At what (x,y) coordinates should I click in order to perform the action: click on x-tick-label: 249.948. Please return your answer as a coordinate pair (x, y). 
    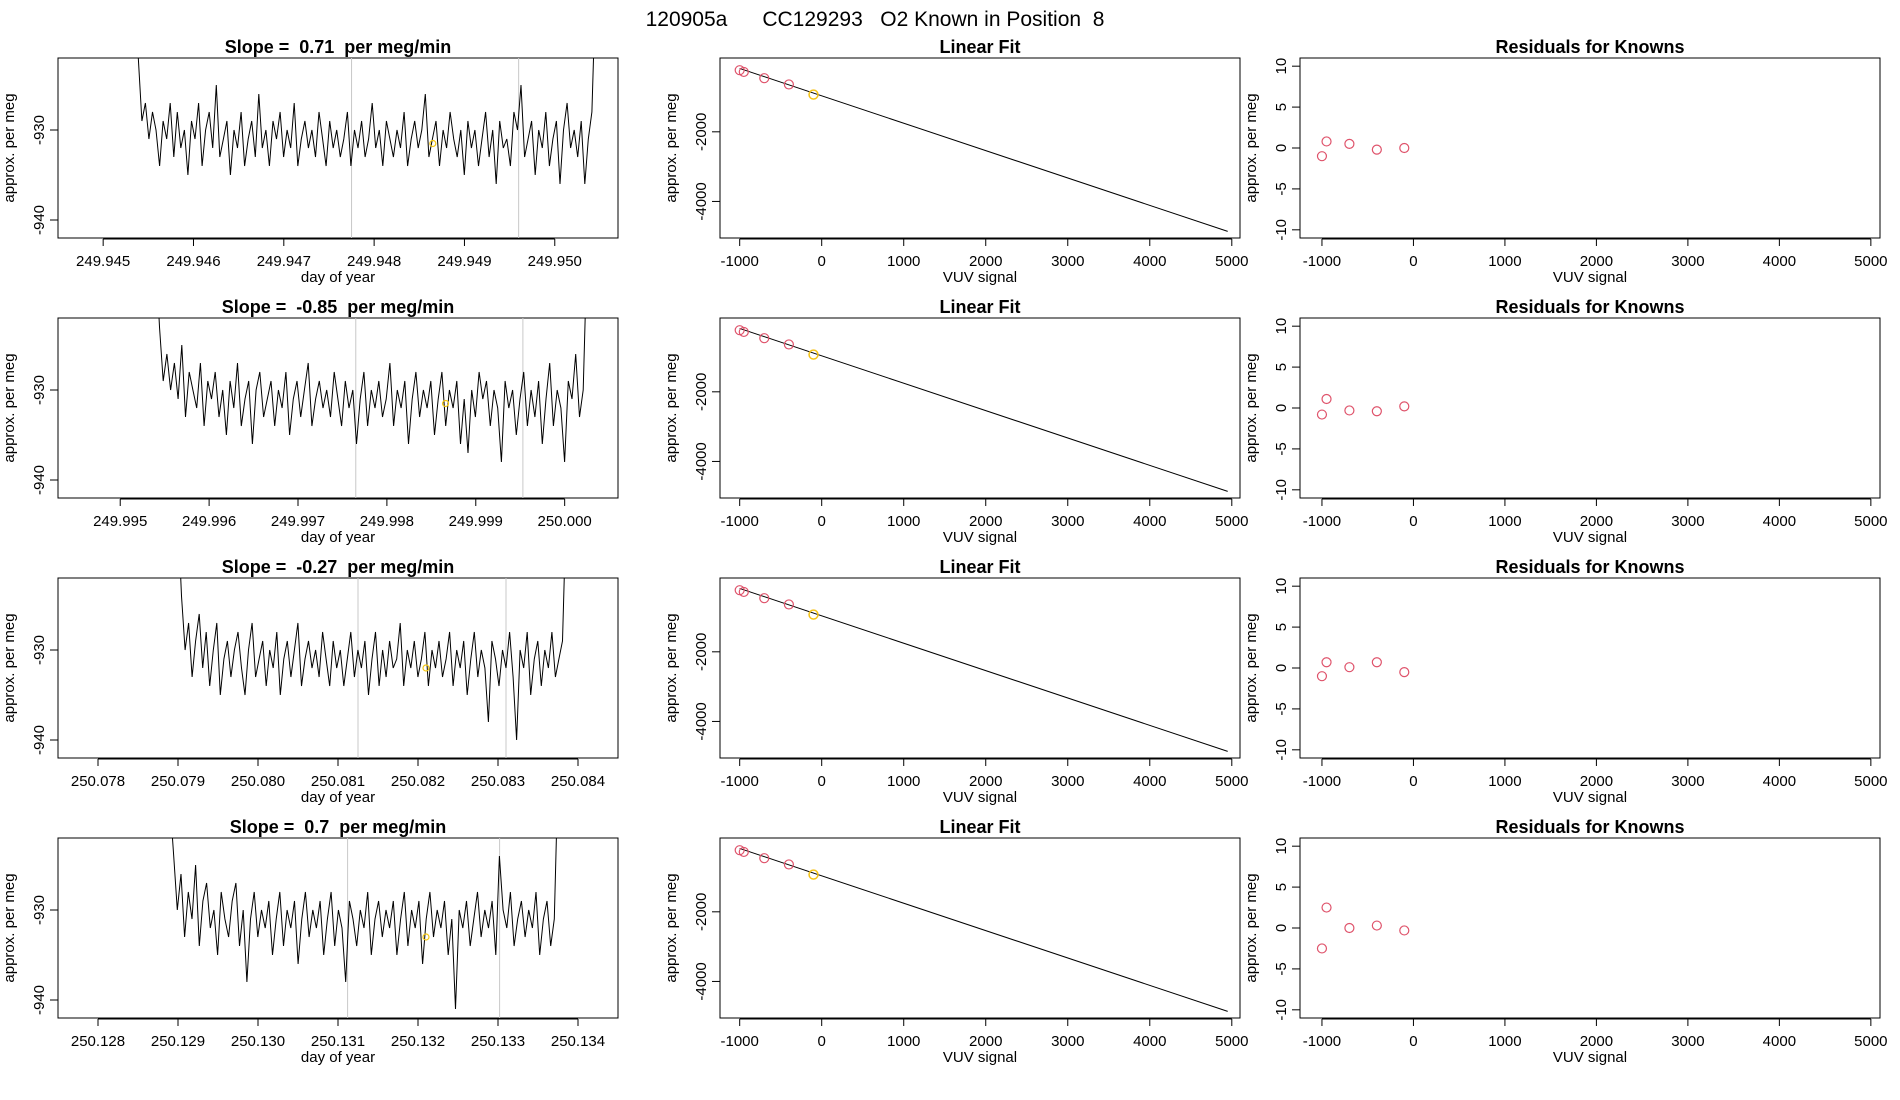
    Looking at the image, I should click on (374, 261).